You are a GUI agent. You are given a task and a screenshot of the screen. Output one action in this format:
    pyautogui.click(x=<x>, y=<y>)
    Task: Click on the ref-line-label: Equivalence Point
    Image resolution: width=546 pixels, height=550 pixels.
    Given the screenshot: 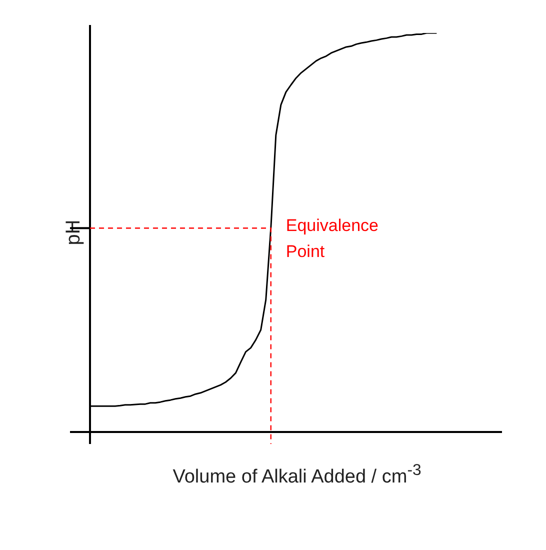 What is the action you would take?
    pyautogui.click(x=332, y=238)
    